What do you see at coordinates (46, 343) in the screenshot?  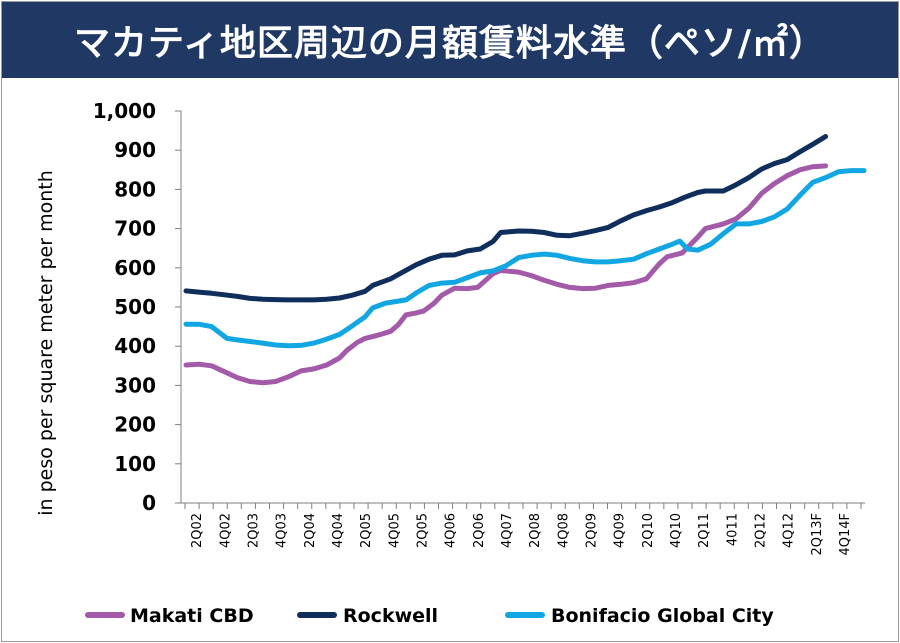 I see `y-axis-label: in peso per square meter per month` at bounding box center [46, 343].